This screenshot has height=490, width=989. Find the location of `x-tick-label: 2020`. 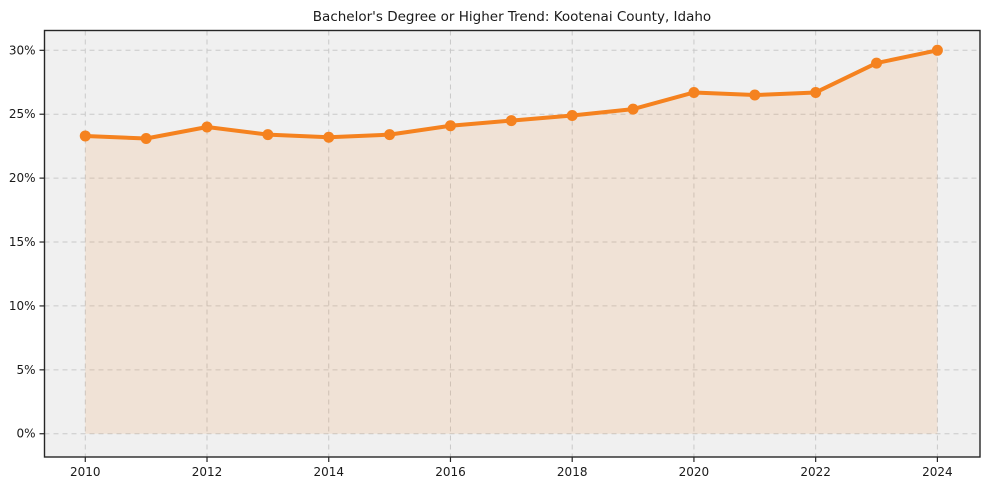

x-tick-label: 2020 is located at coordinates (694, 472).